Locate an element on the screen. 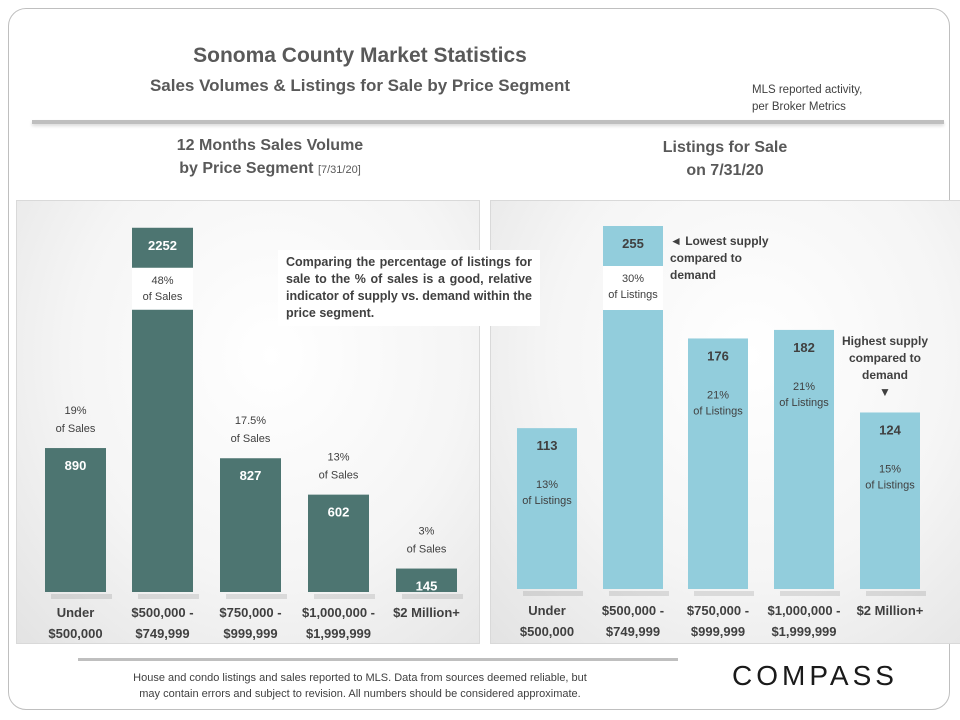  sales-percent-label: 3% of Sales is located at coordinates (427, 541).